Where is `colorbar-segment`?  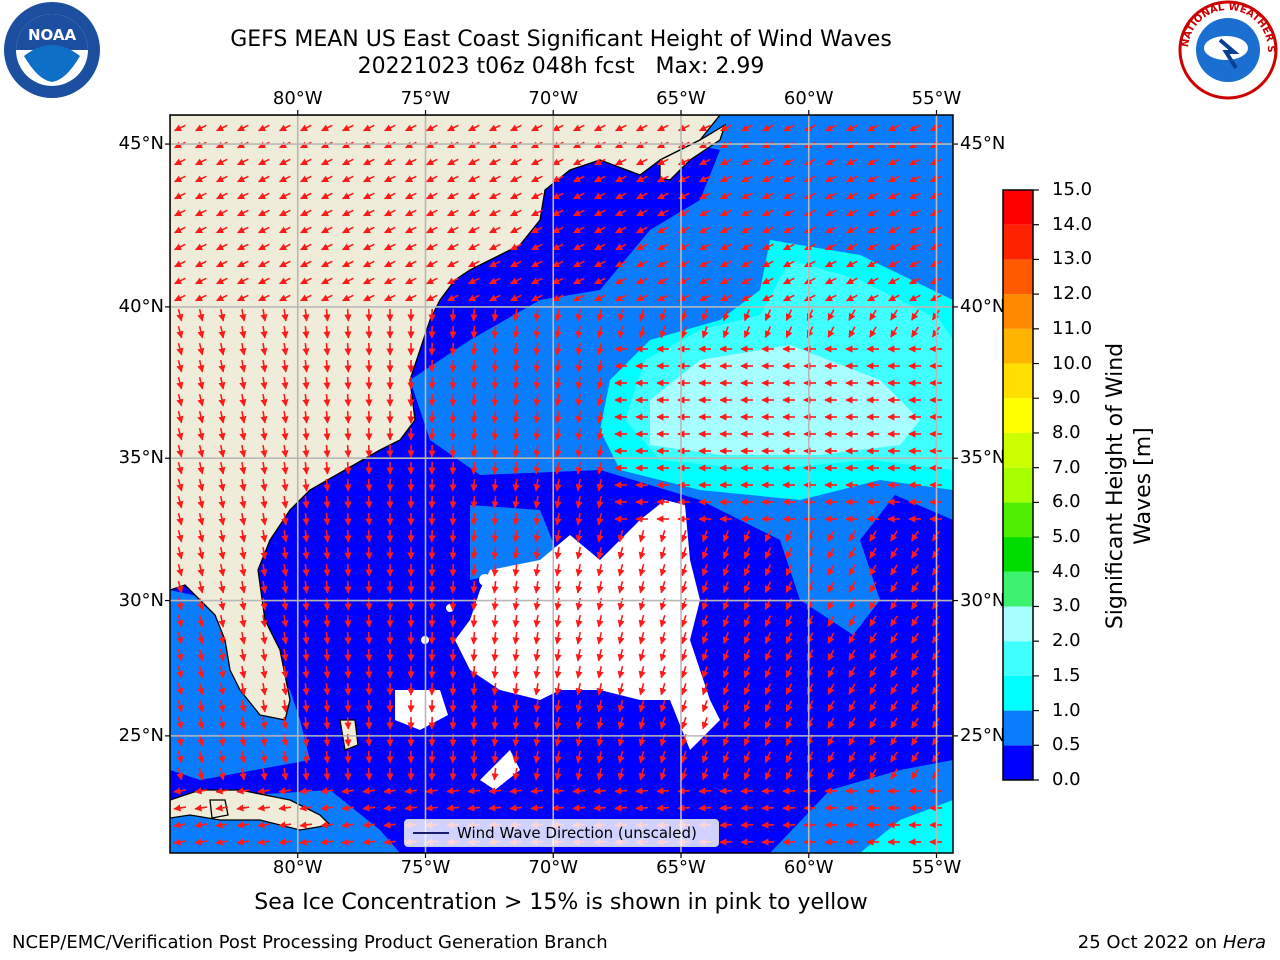 colorbar-segment is located at coordinates (1018, 589).